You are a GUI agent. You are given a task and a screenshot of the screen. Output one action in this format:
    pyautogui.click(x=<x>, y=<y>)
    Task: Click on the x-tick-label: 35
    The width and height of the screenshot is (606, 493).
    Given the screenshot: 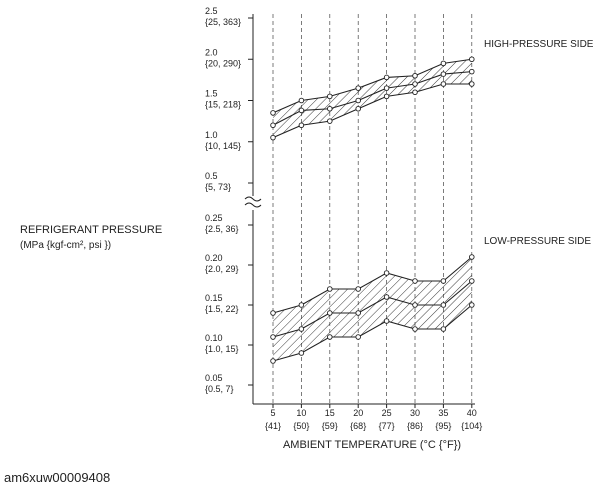 What is the action you would take?
    pyautogui.click(x=443, y=413)
    